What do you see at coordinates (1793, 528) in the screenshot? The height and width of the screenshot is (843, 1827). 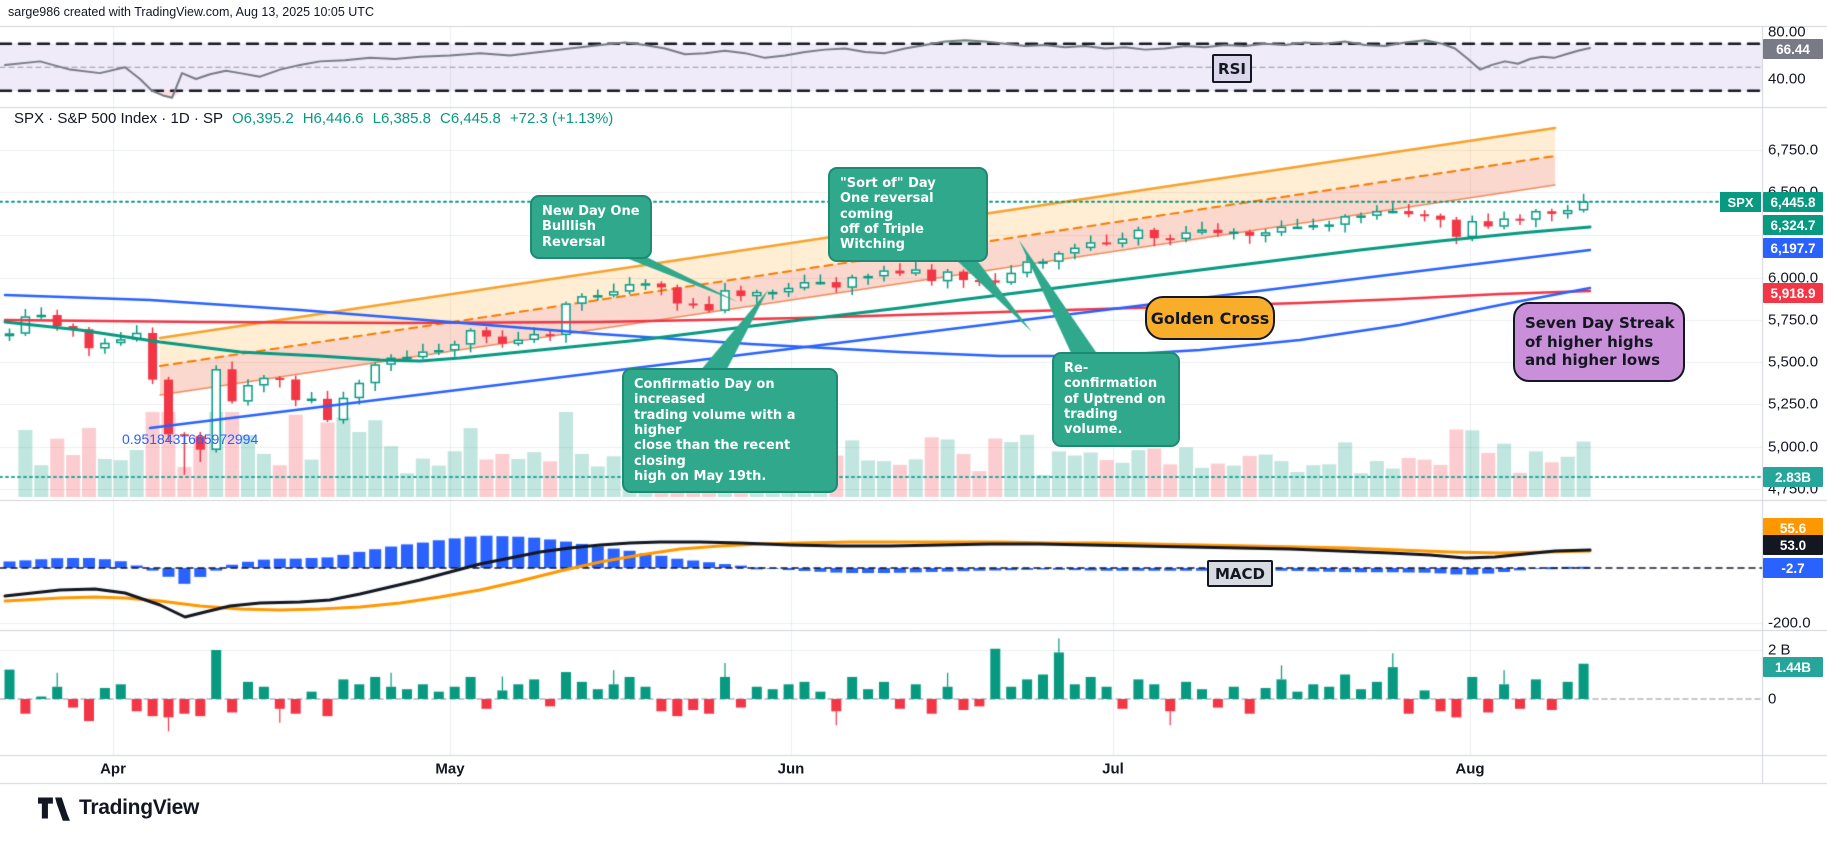 I see `axis-value-badge: 55.6` at bounding box center [1793, 528].